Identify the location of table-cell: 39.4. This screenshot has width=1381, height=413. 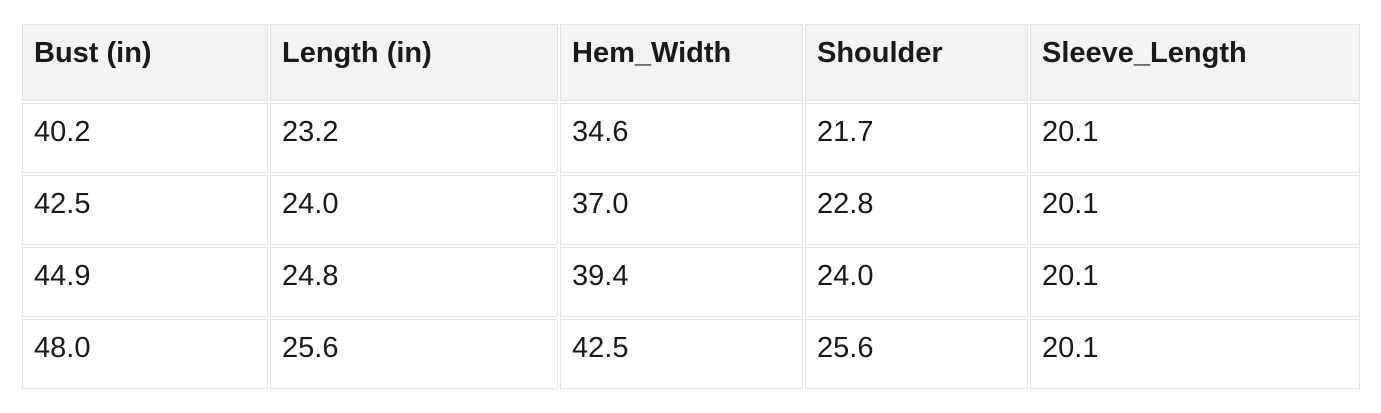
(681, 282).